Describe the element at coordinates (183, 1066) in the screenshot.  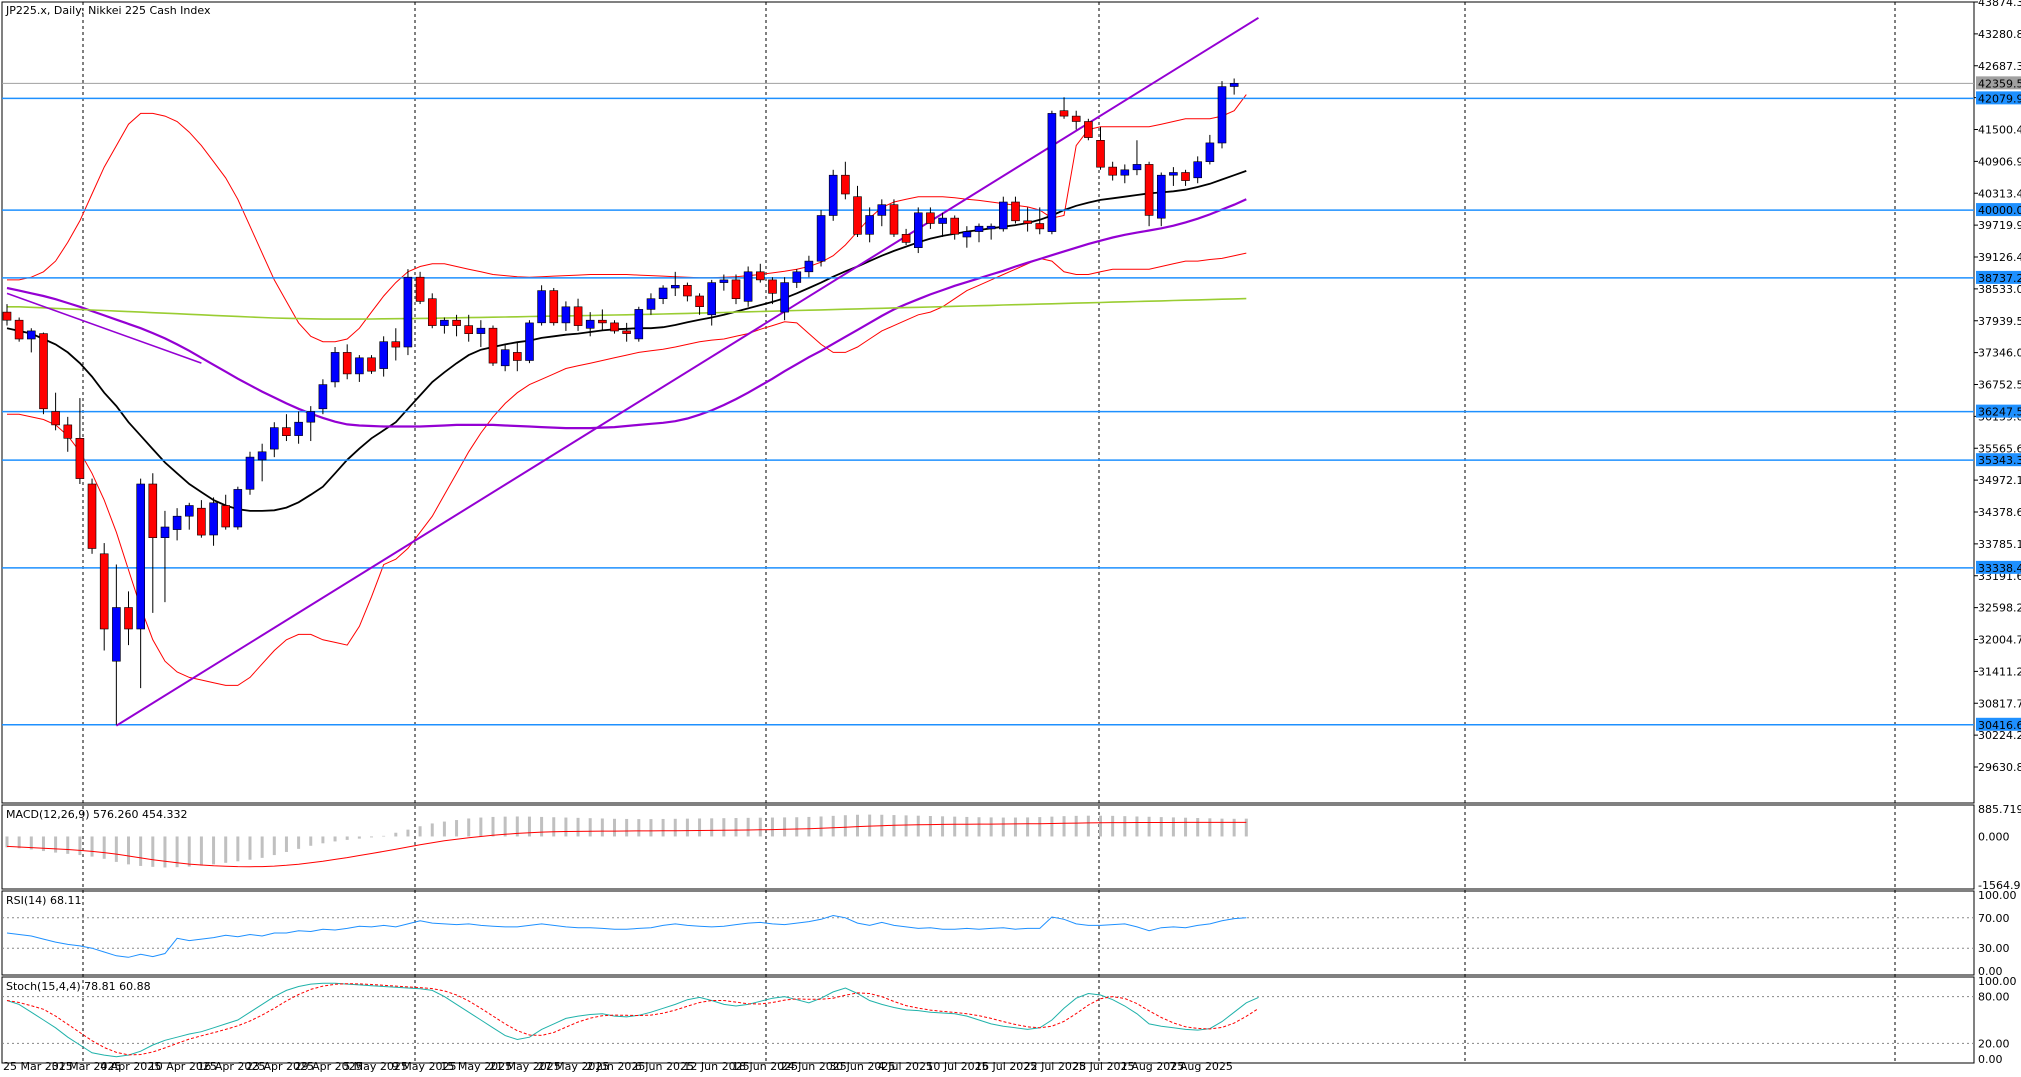
I see `date-label-3: 10 Apr 2025` at that location.